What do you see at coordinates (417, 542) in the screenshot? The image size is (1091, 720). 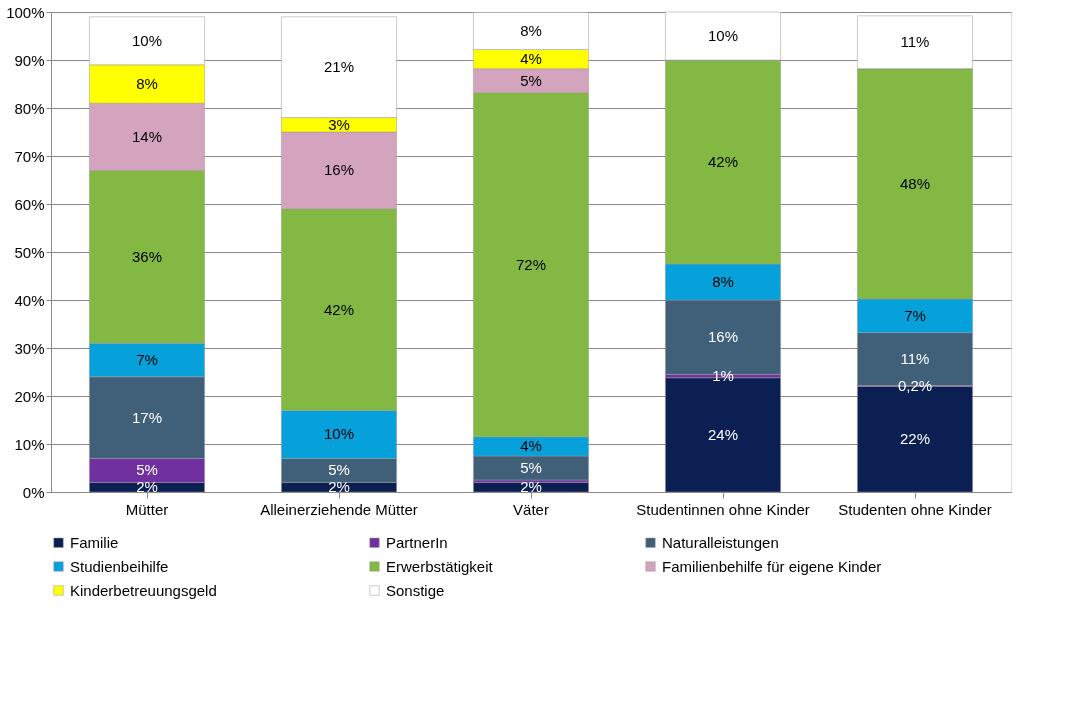 I see `legend-label: PartnerIn` at bounding box center [417, 542].